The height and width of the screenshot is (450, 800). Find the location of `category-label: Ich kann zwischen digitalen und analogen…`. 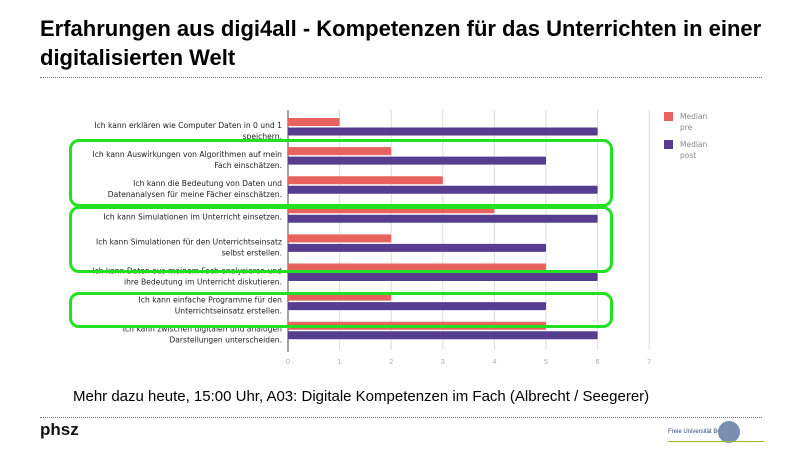

category-label: Ich kann zwischen digitalen und analogen… is located at coordinates (202, 335).